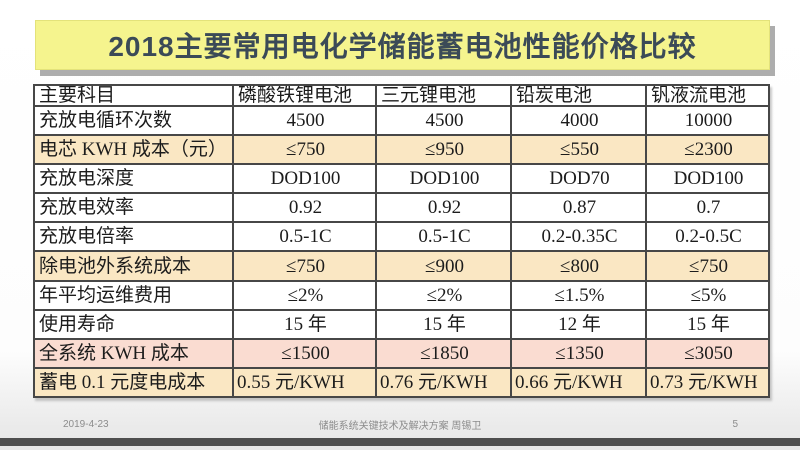 The image size is (800, 450). I want to click on row-label: 充放电效率, so click(133, 208).